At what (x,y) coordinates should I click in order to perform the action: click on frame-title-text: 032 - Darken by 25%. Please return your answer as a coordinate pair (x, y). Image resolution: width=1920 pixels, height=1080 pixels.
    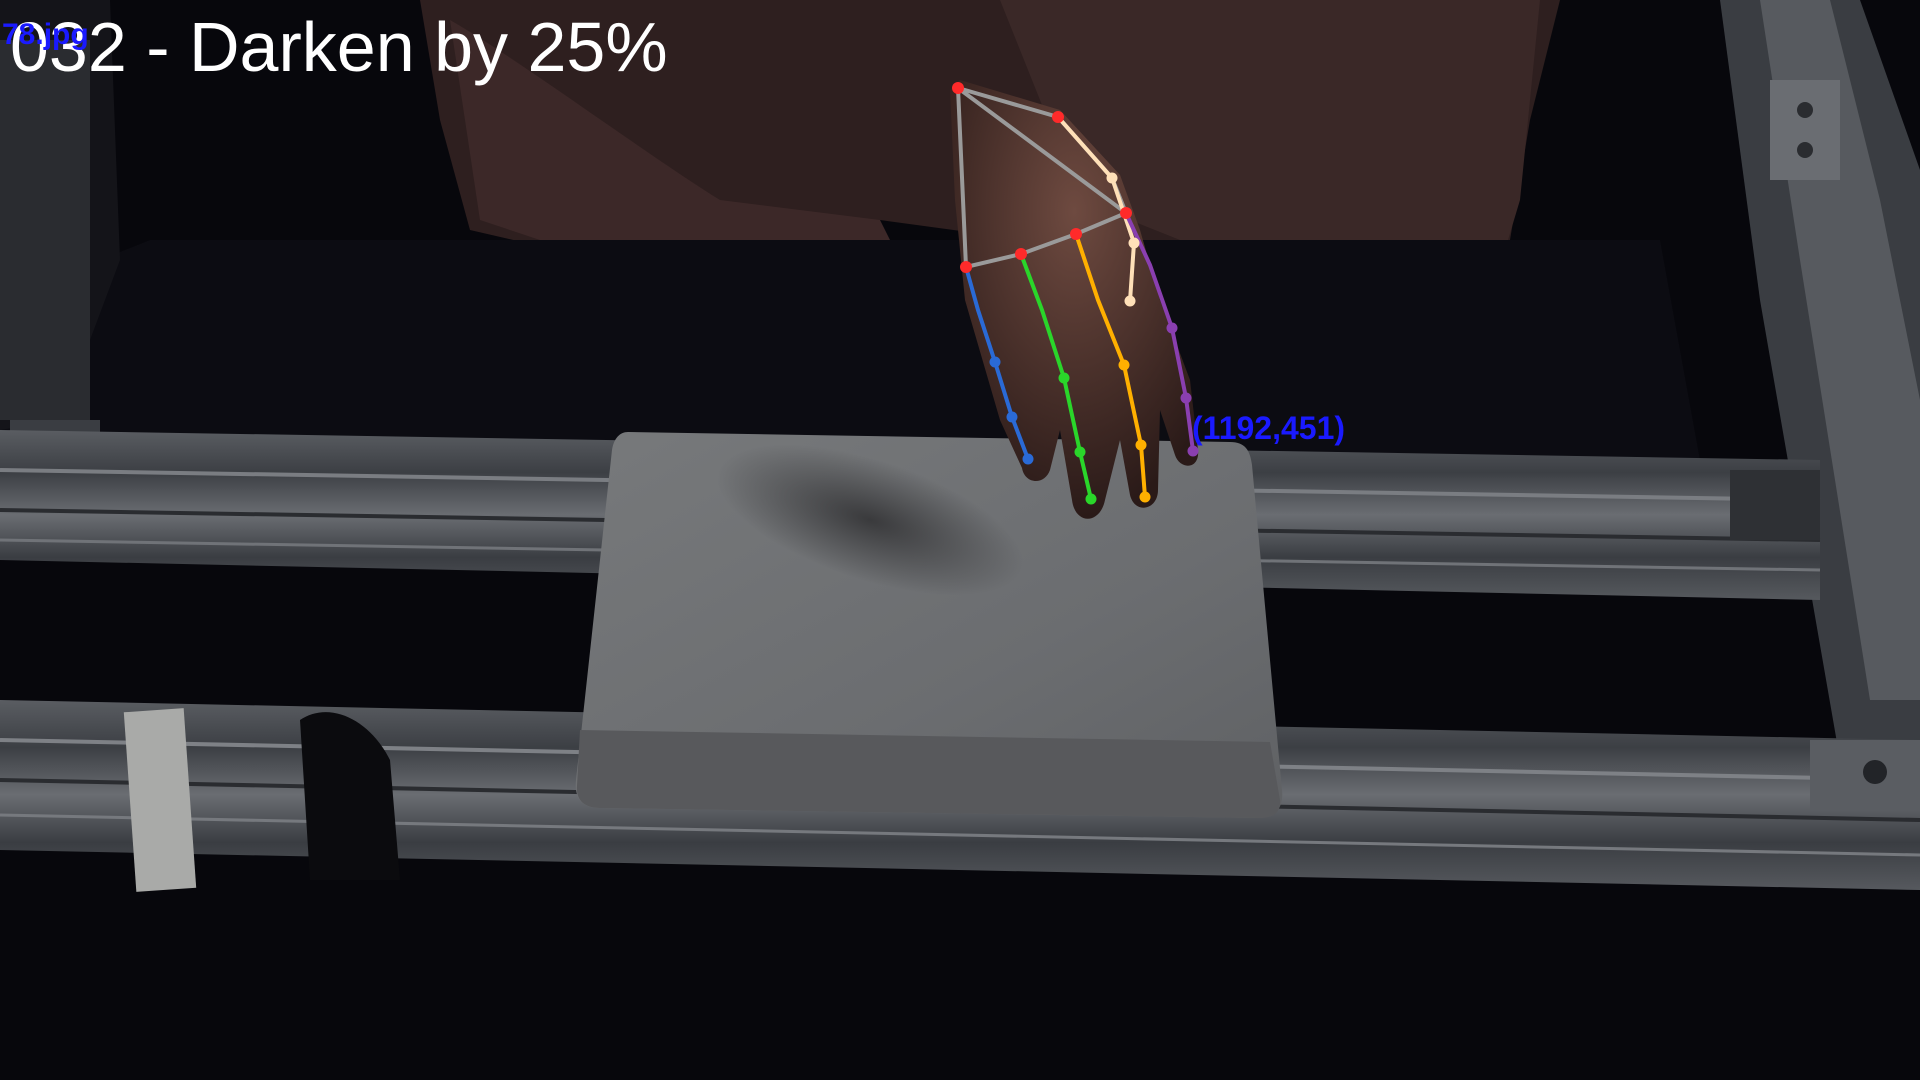
    Looking at the image, I should click on (339, 47).